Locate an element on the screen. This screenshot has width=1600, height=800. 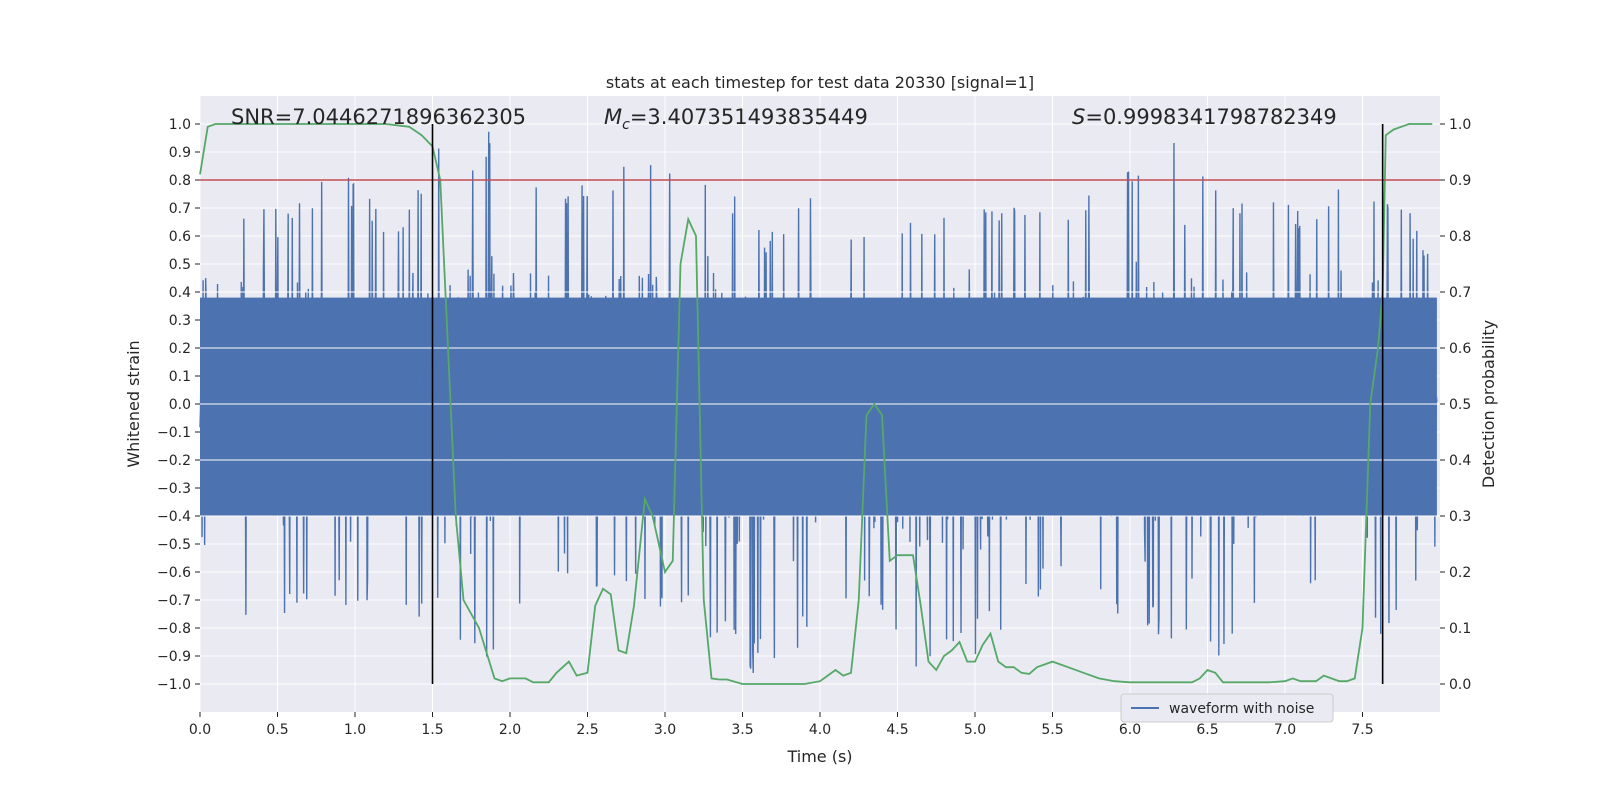
y-tick-label: −0.7 is located at coordinates (174, 601).